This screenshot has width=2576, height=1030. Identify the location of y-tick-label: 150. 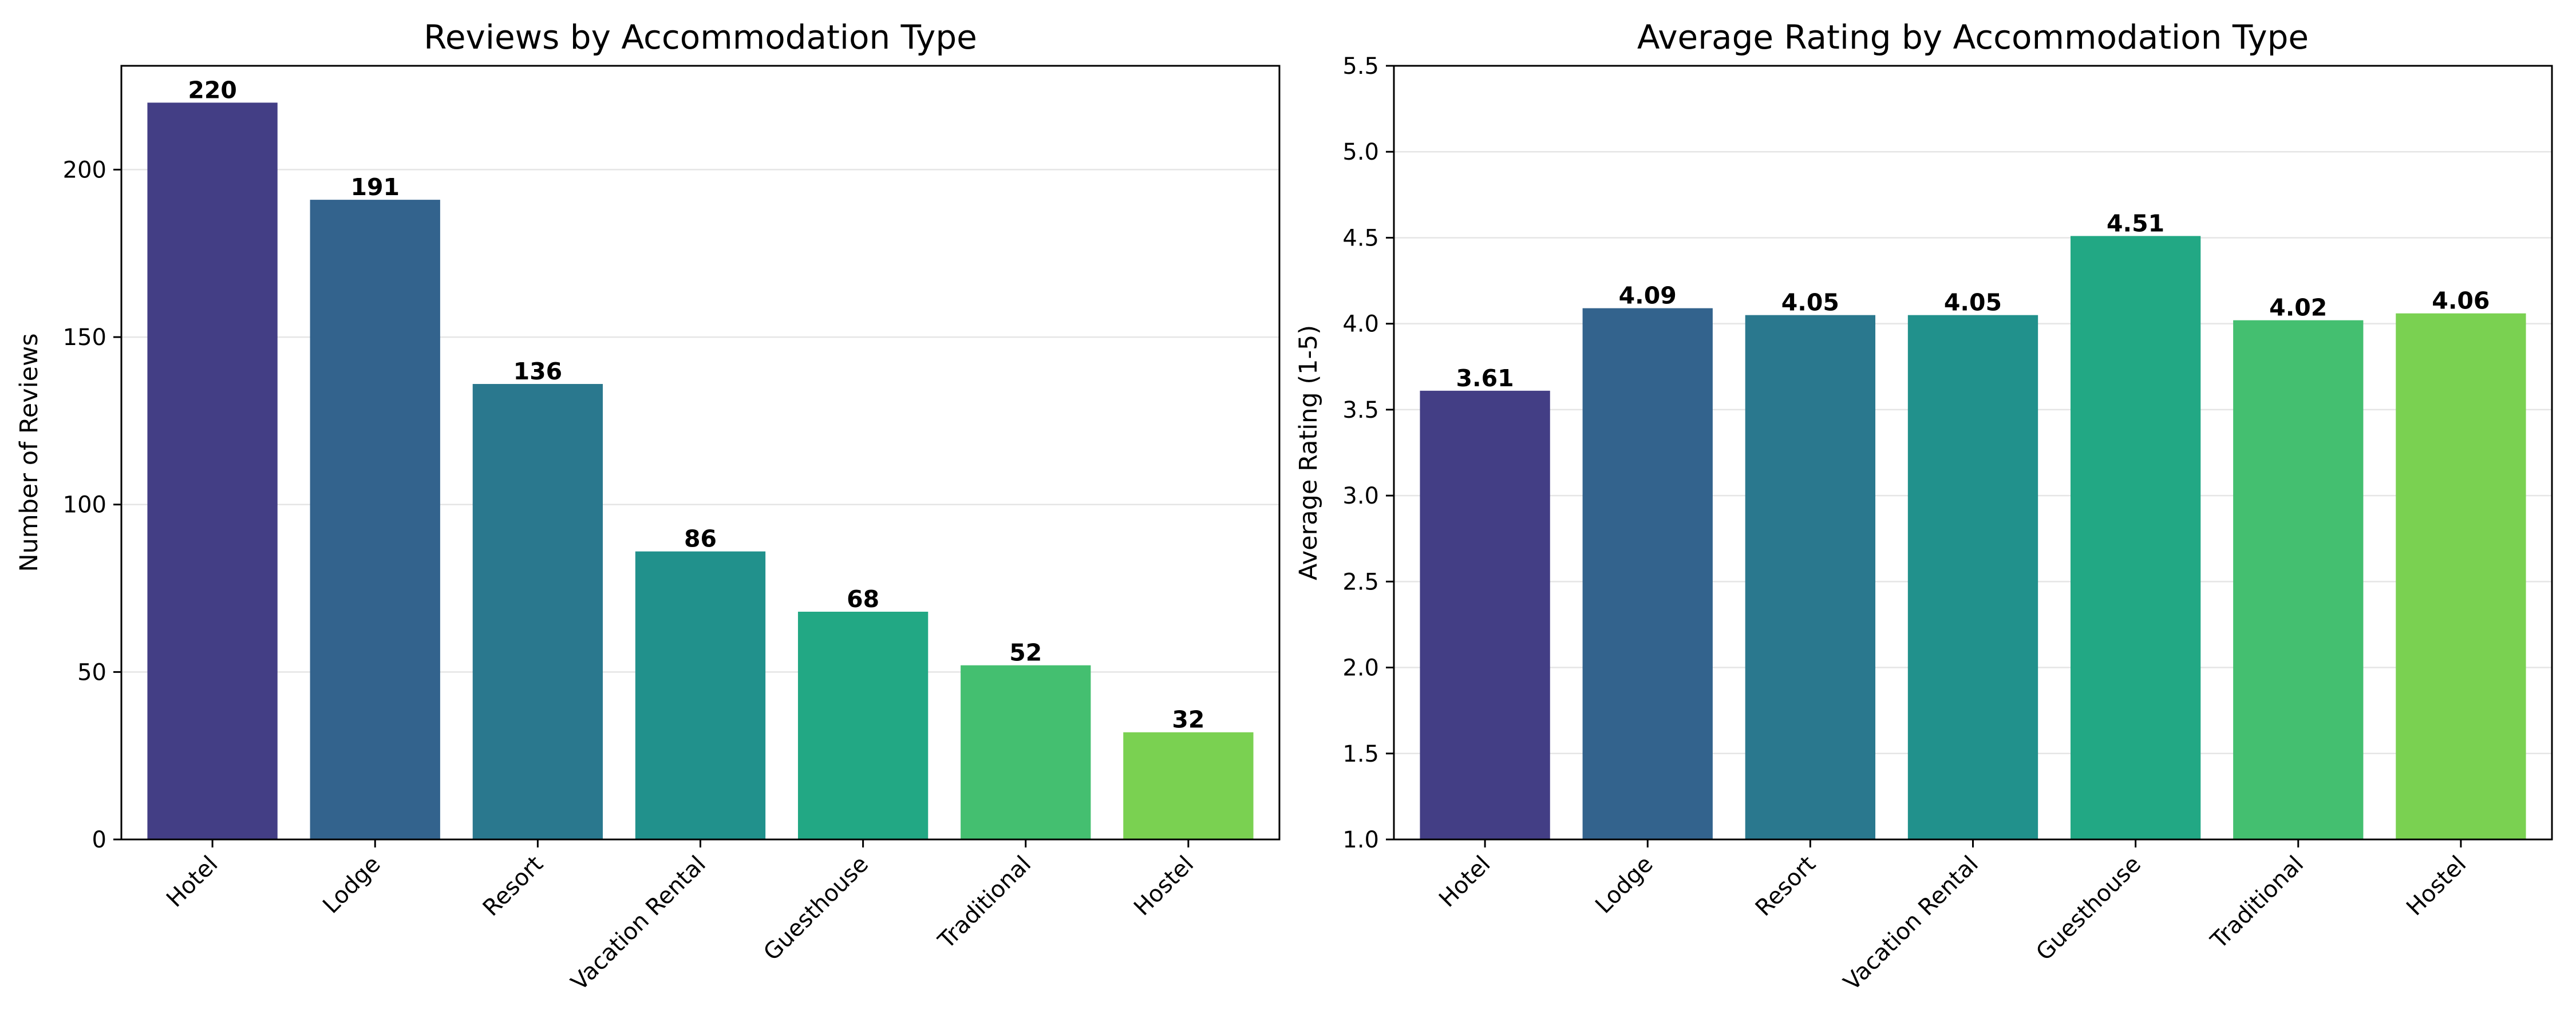
(84, 337).